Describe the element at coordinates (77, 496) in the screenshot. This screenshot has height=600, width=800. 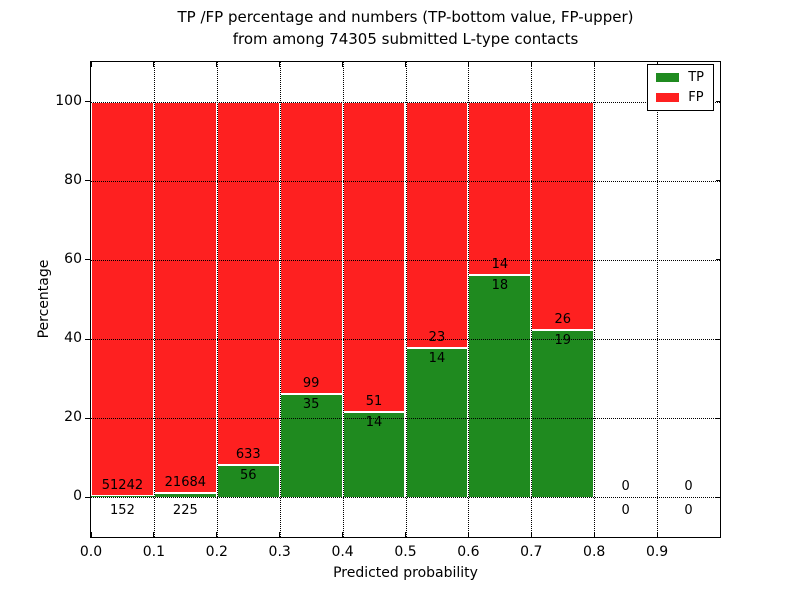
I see `y-tick-label: 0` at that location.